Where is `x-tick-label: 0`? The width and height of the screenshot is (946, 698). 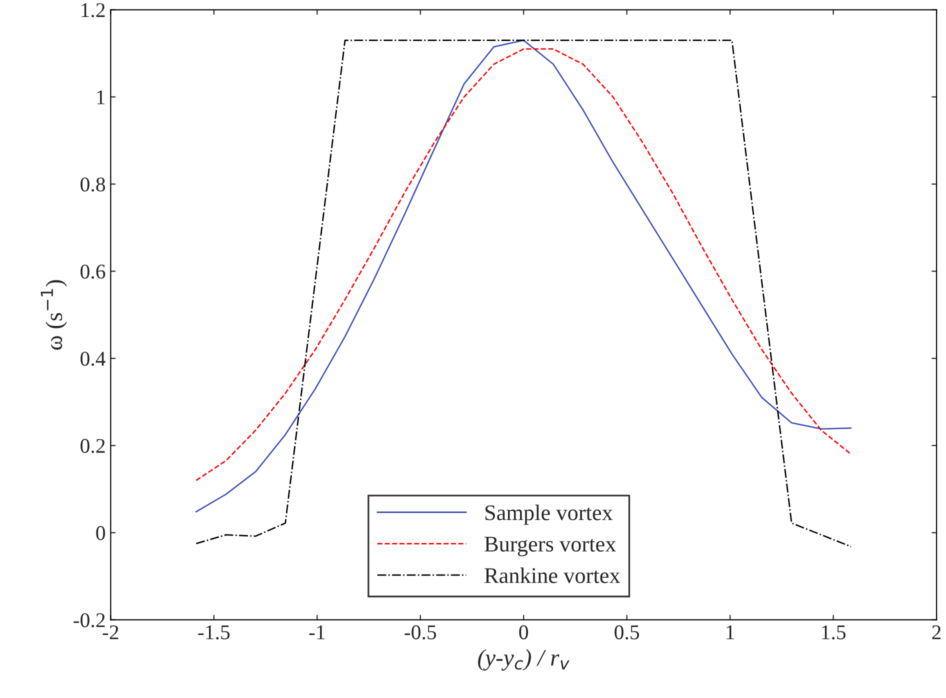 x-tick-label: 0 is located at coordinates (523, 632).